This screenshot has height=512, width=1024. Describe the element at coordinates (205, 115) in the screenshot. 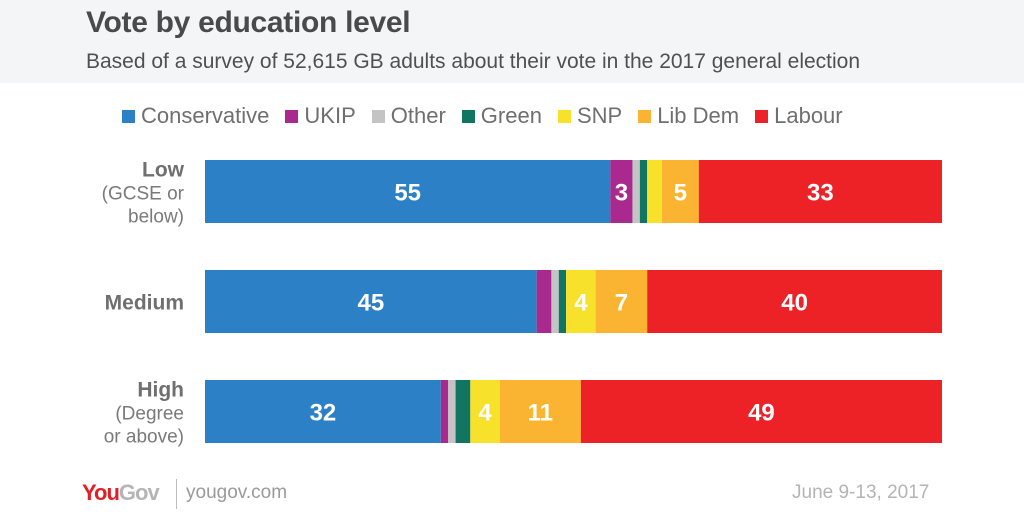

I see `legend-label: Conservative` at that location.